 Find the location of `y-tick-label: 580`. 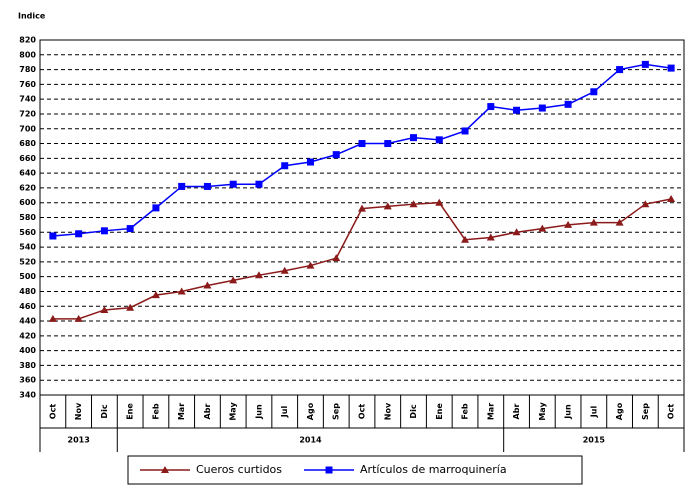

y-tick-label: 580 is located at coordinates (27, 217).